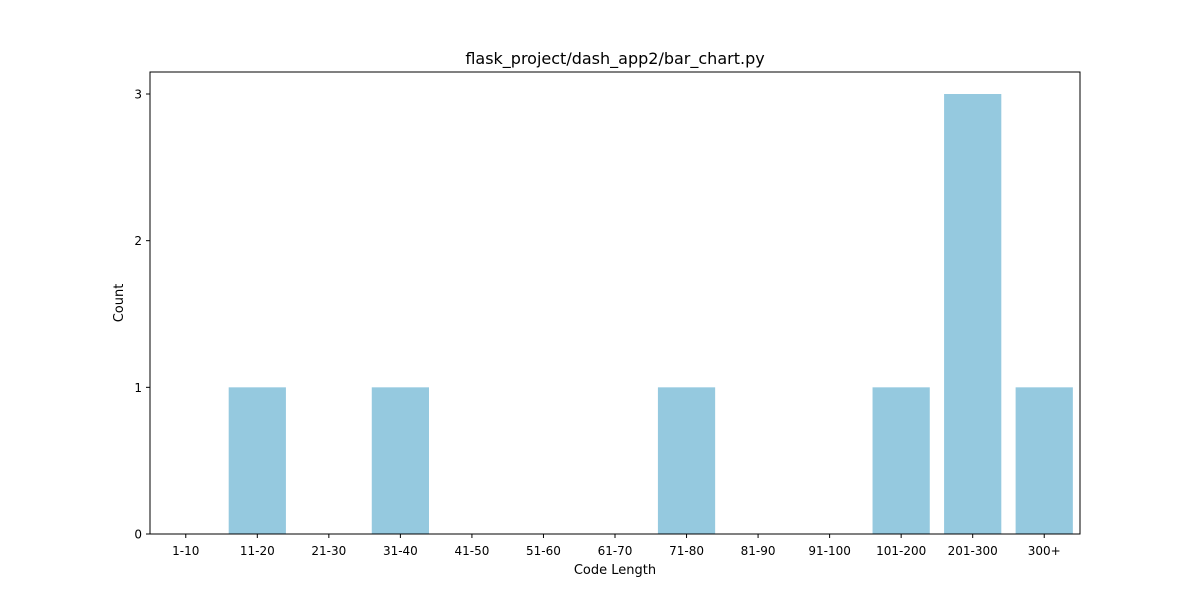 The height and width of the screenshot is (604, 1200). What do you see at coordinates (1044, 551) in the screenshot?
I see `x-tick-label: 300+` at bounding box center [1044, 551].